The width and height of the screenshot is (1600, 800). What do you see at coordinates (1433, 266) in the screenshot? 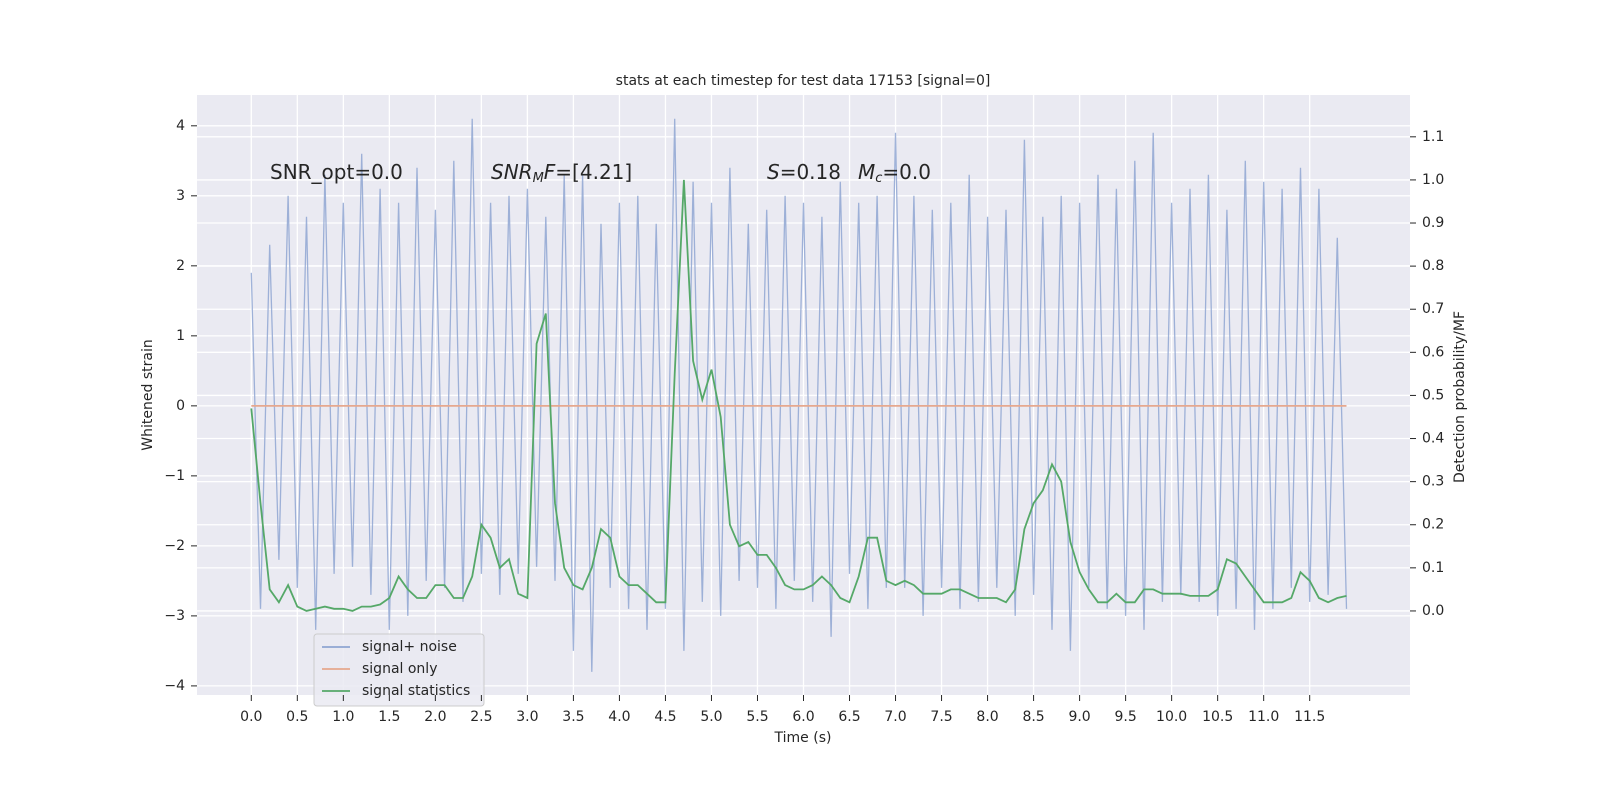
I see `y2-tick-label: 0.8` at bounding box center [1433, 266].